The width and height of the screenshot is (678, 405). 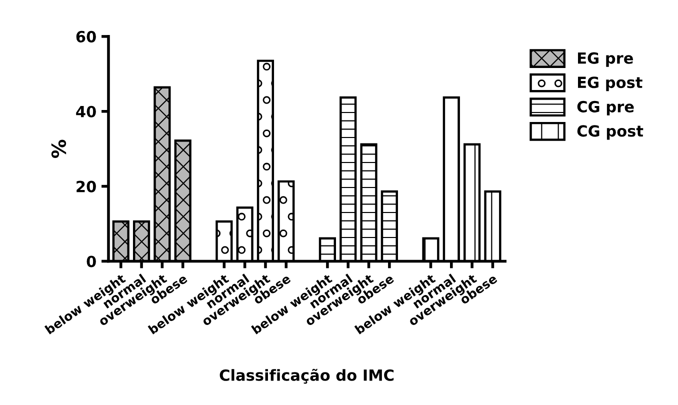 What do you see at coordinates (91, 262) in the screenshot?
I see `y-tick-label: 0` at bounding box center [91, 262].